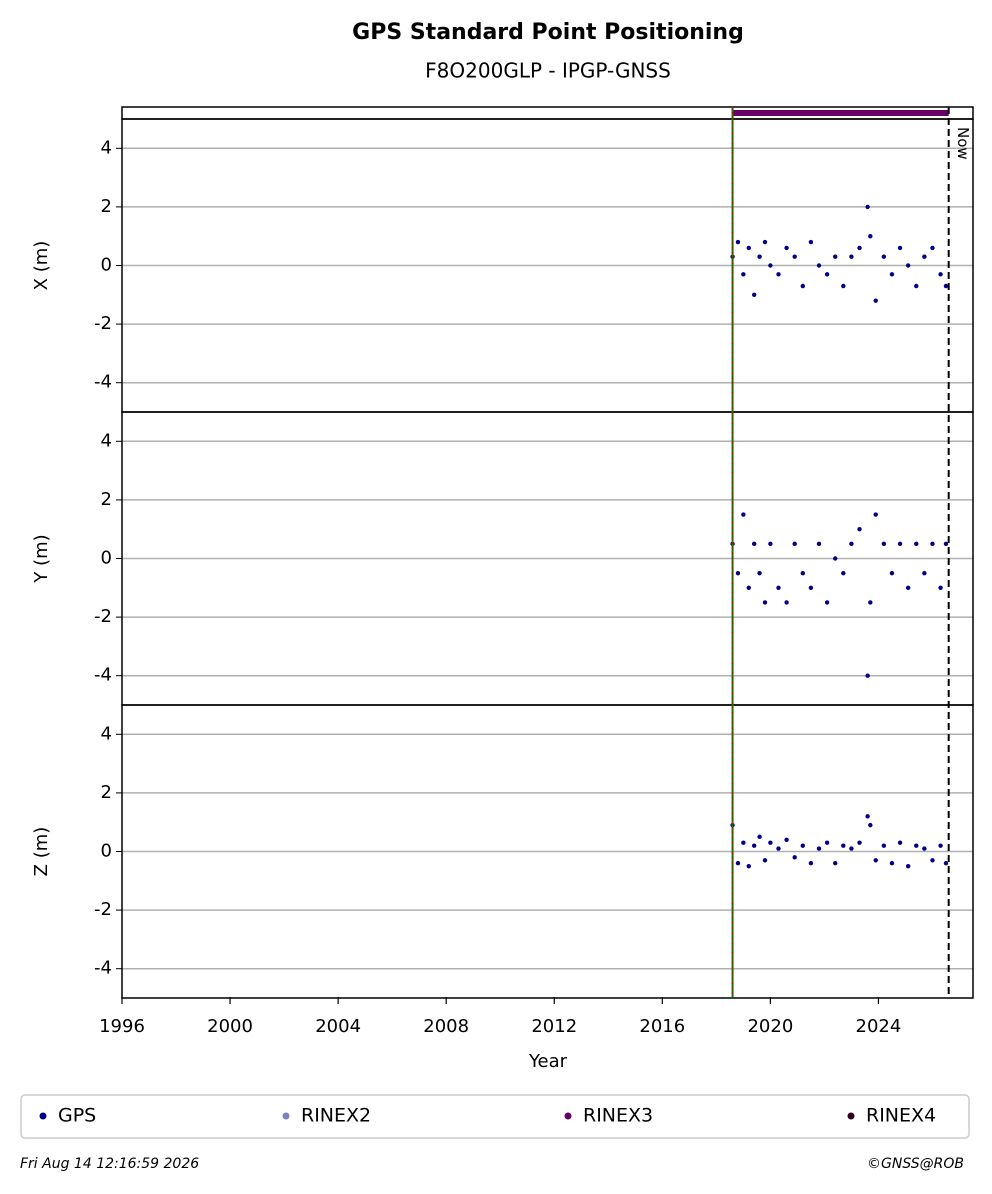  I want to click on chart-subtitle: F8O200GLP - IPGP-GNSS, so click(548, 71).